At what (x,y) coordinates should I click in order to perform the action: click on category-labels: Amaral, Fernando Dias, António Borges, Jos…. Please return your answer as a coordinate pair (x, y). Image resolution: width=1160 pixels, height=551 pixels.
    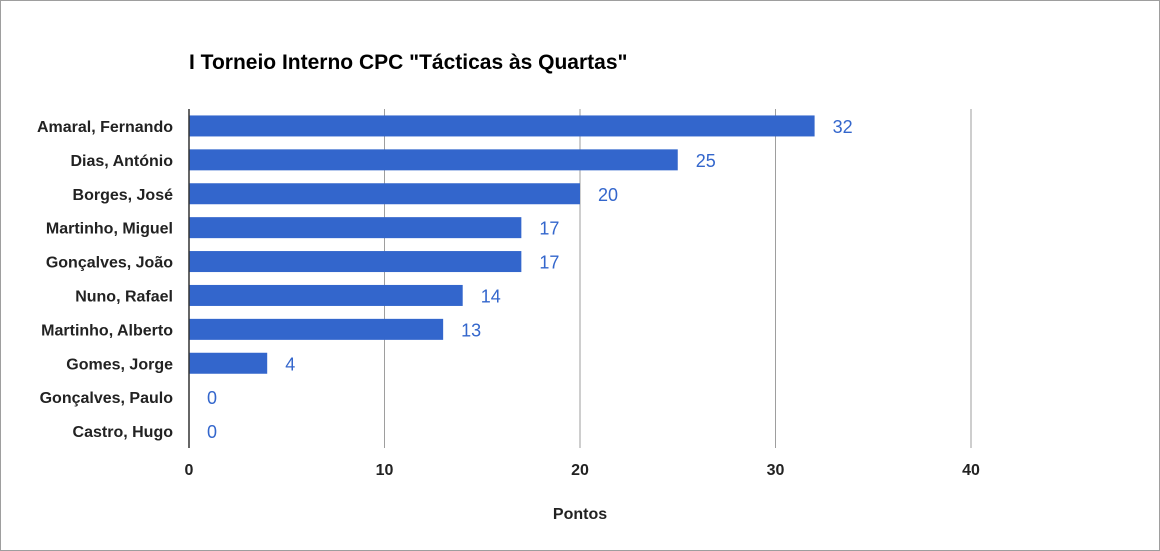
    Looking at the image, I should click on (105, 280).